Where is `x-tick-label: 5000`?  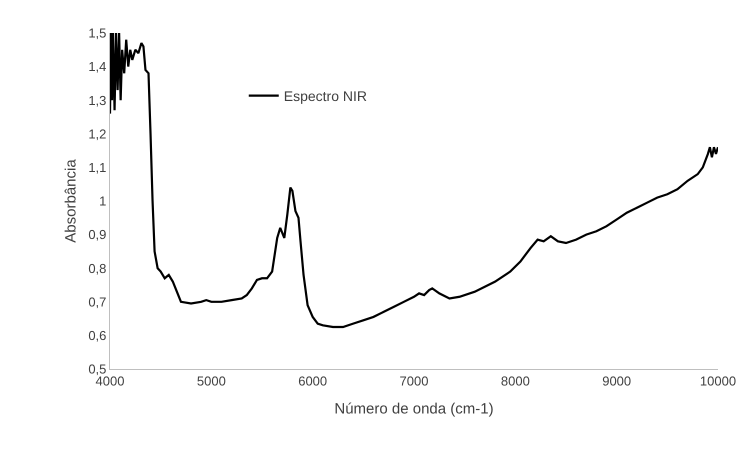 x-tick-label: 5000 is located at coordinates (211, 381).